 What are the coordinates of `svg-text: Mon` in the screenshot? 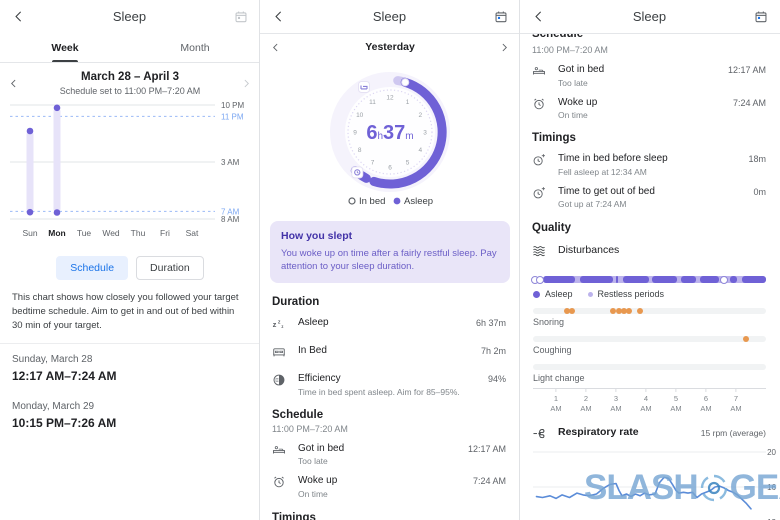 It's located at (56, 233).